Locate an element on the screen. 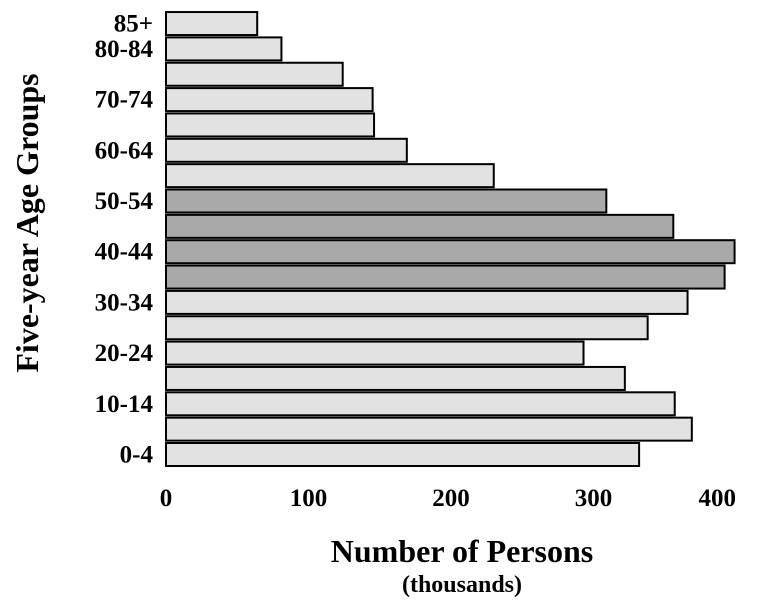 Image resolution: width=763 pixels, height=603 pixels. y-axis-title: Five-year Age Groups is located at coordinates (27, 222).